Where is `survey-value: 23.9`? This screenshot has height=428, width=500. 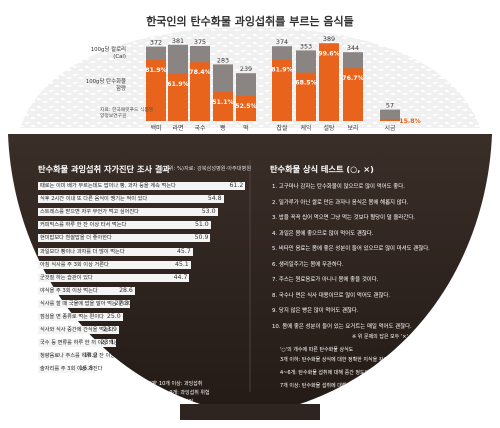 survey-value: 23.9 is located at coordinates (110, 330).